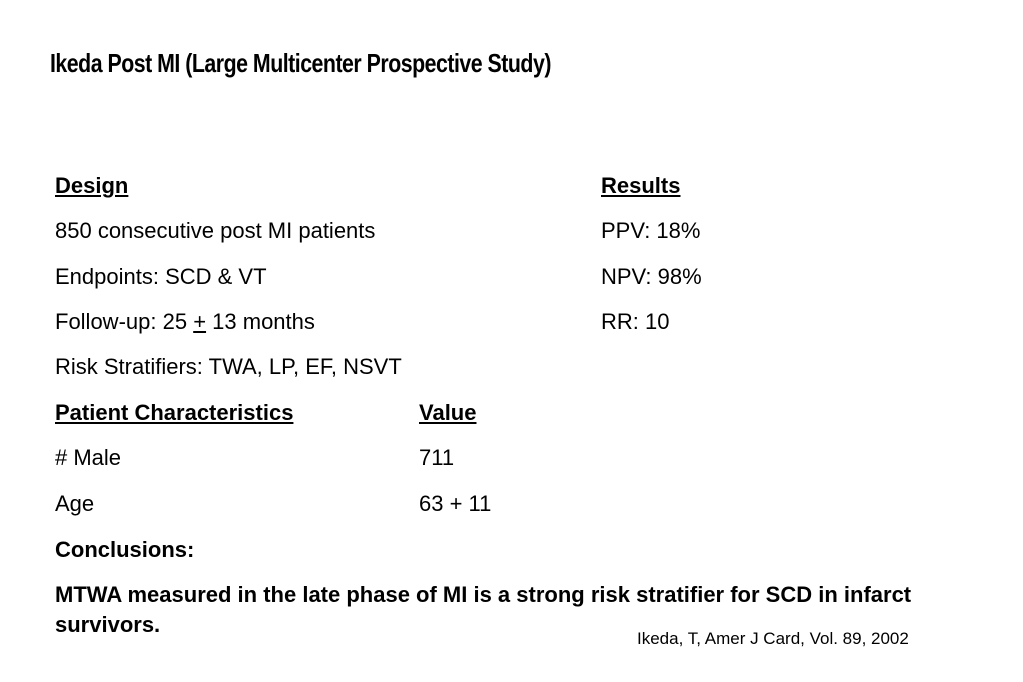 The height and width of the screenshot is (682, 1023). I want to click on results-heading: Results, so click(641, 185).